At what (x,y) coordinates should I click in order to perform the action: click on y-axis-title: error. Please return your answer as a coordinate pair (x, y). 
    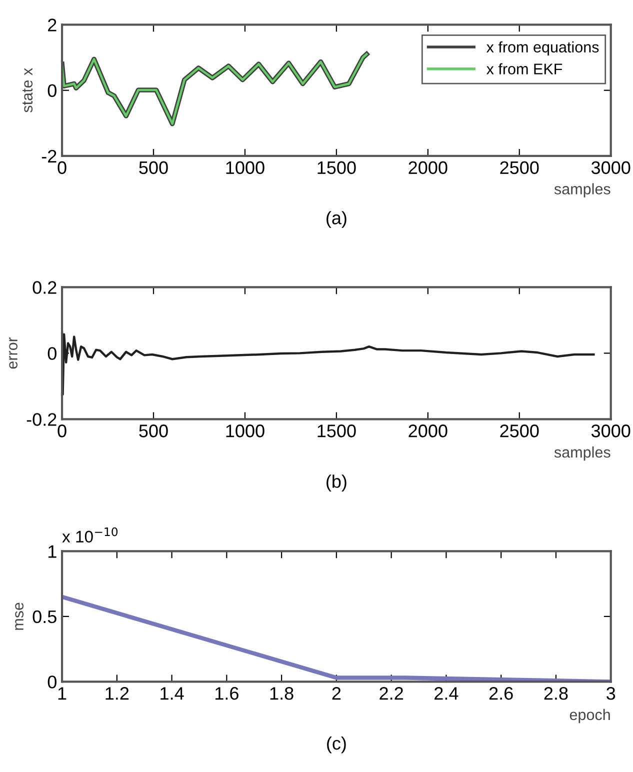
    Looking at the image, I should click on (13, 353).